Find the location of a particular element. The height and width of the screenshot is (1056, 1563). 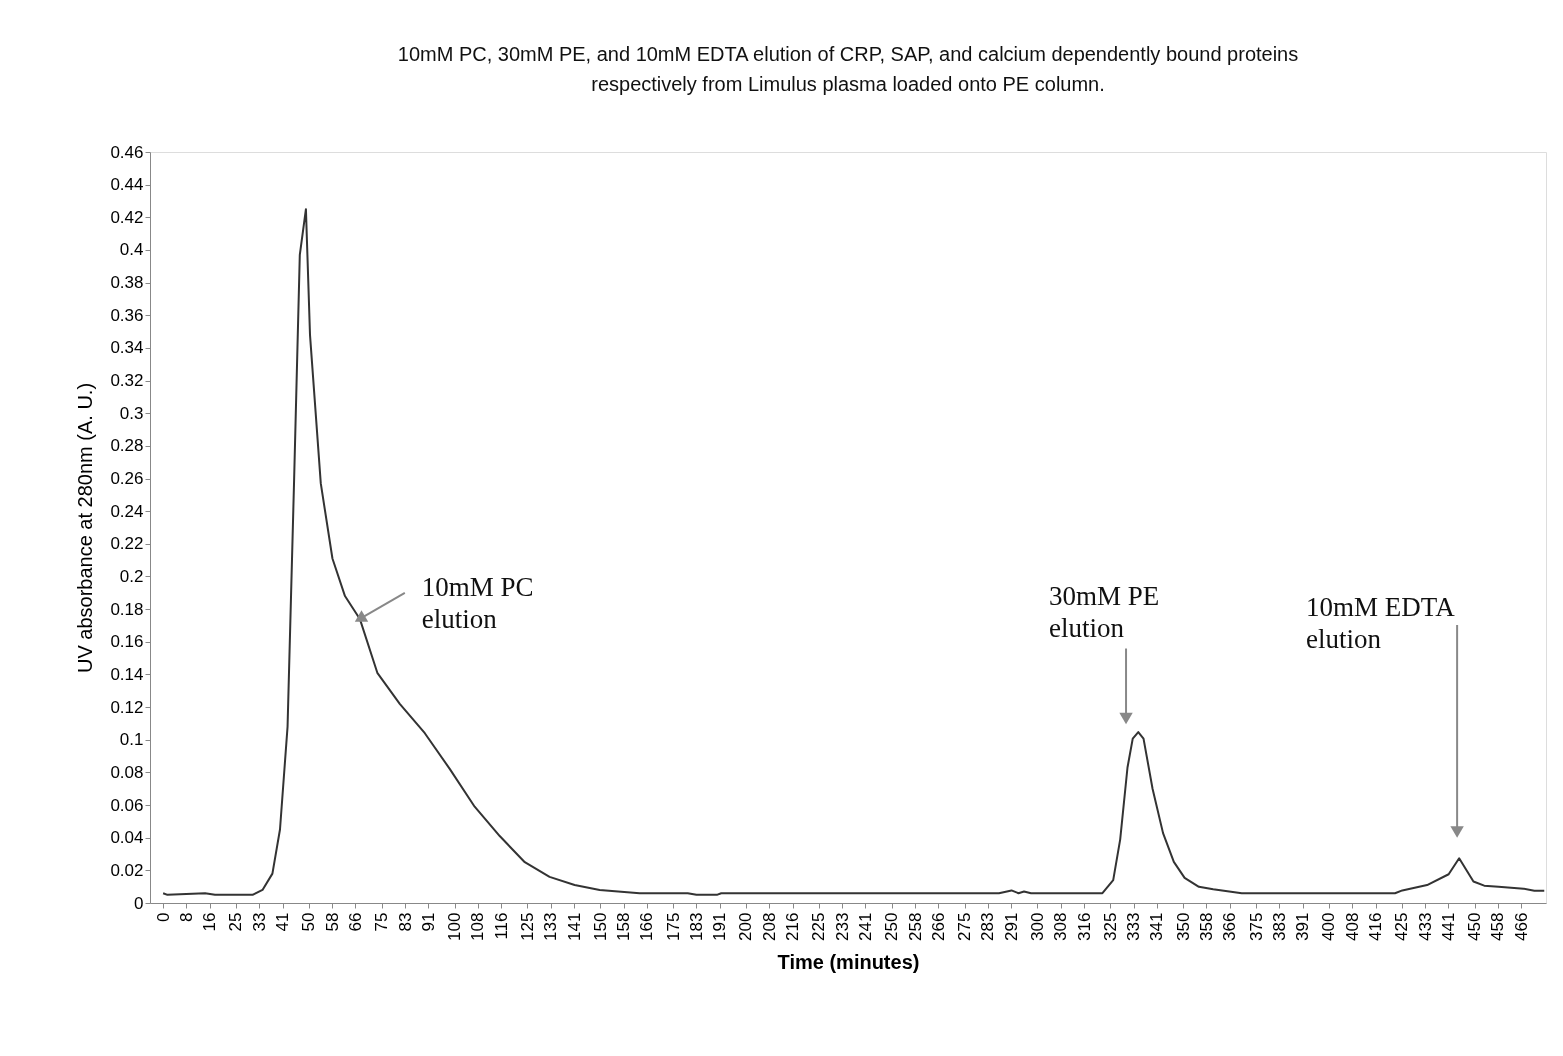

x-tick-label: 466 is located at coordinates (1521, 926).